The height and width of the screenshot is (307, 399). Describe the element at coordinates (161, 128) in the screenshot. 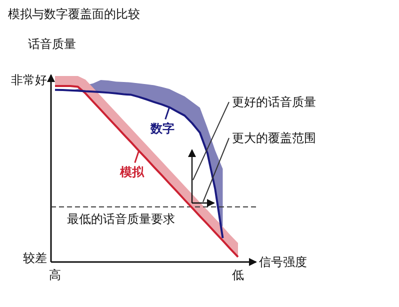

I see `legend-label: 数字` at that location.